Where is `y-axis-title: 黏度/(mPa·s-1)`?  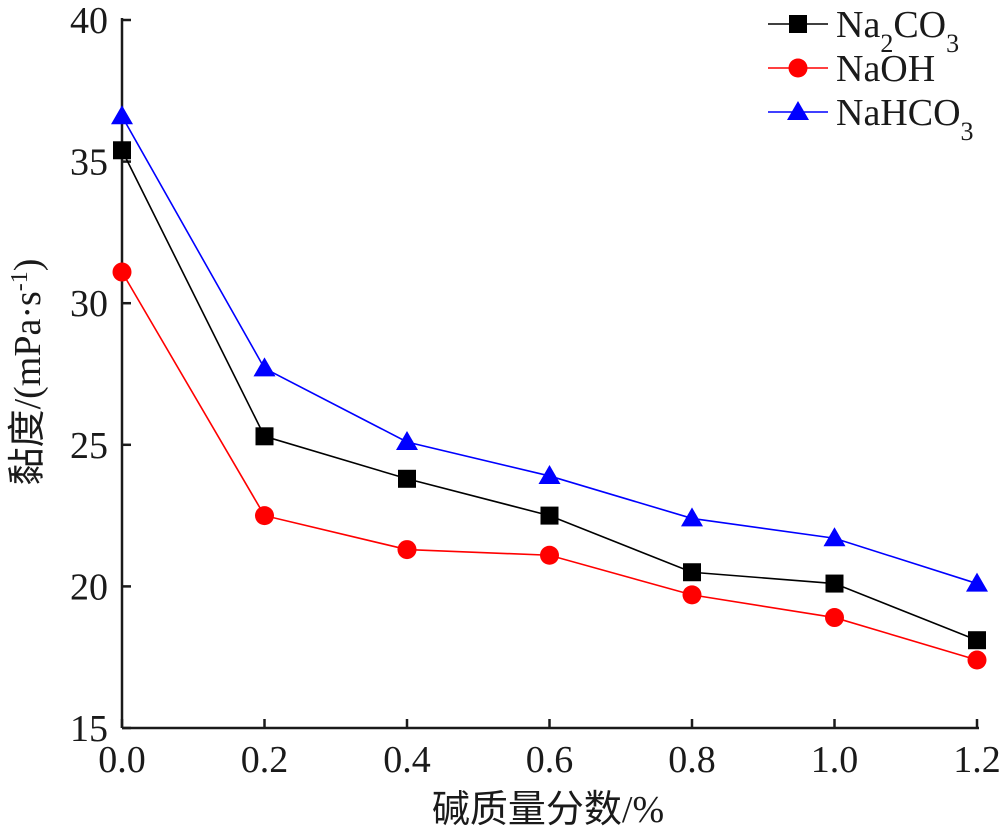
y-axis-title: 黏度/(mPa·s-1) is located at coordinates (28, 372).